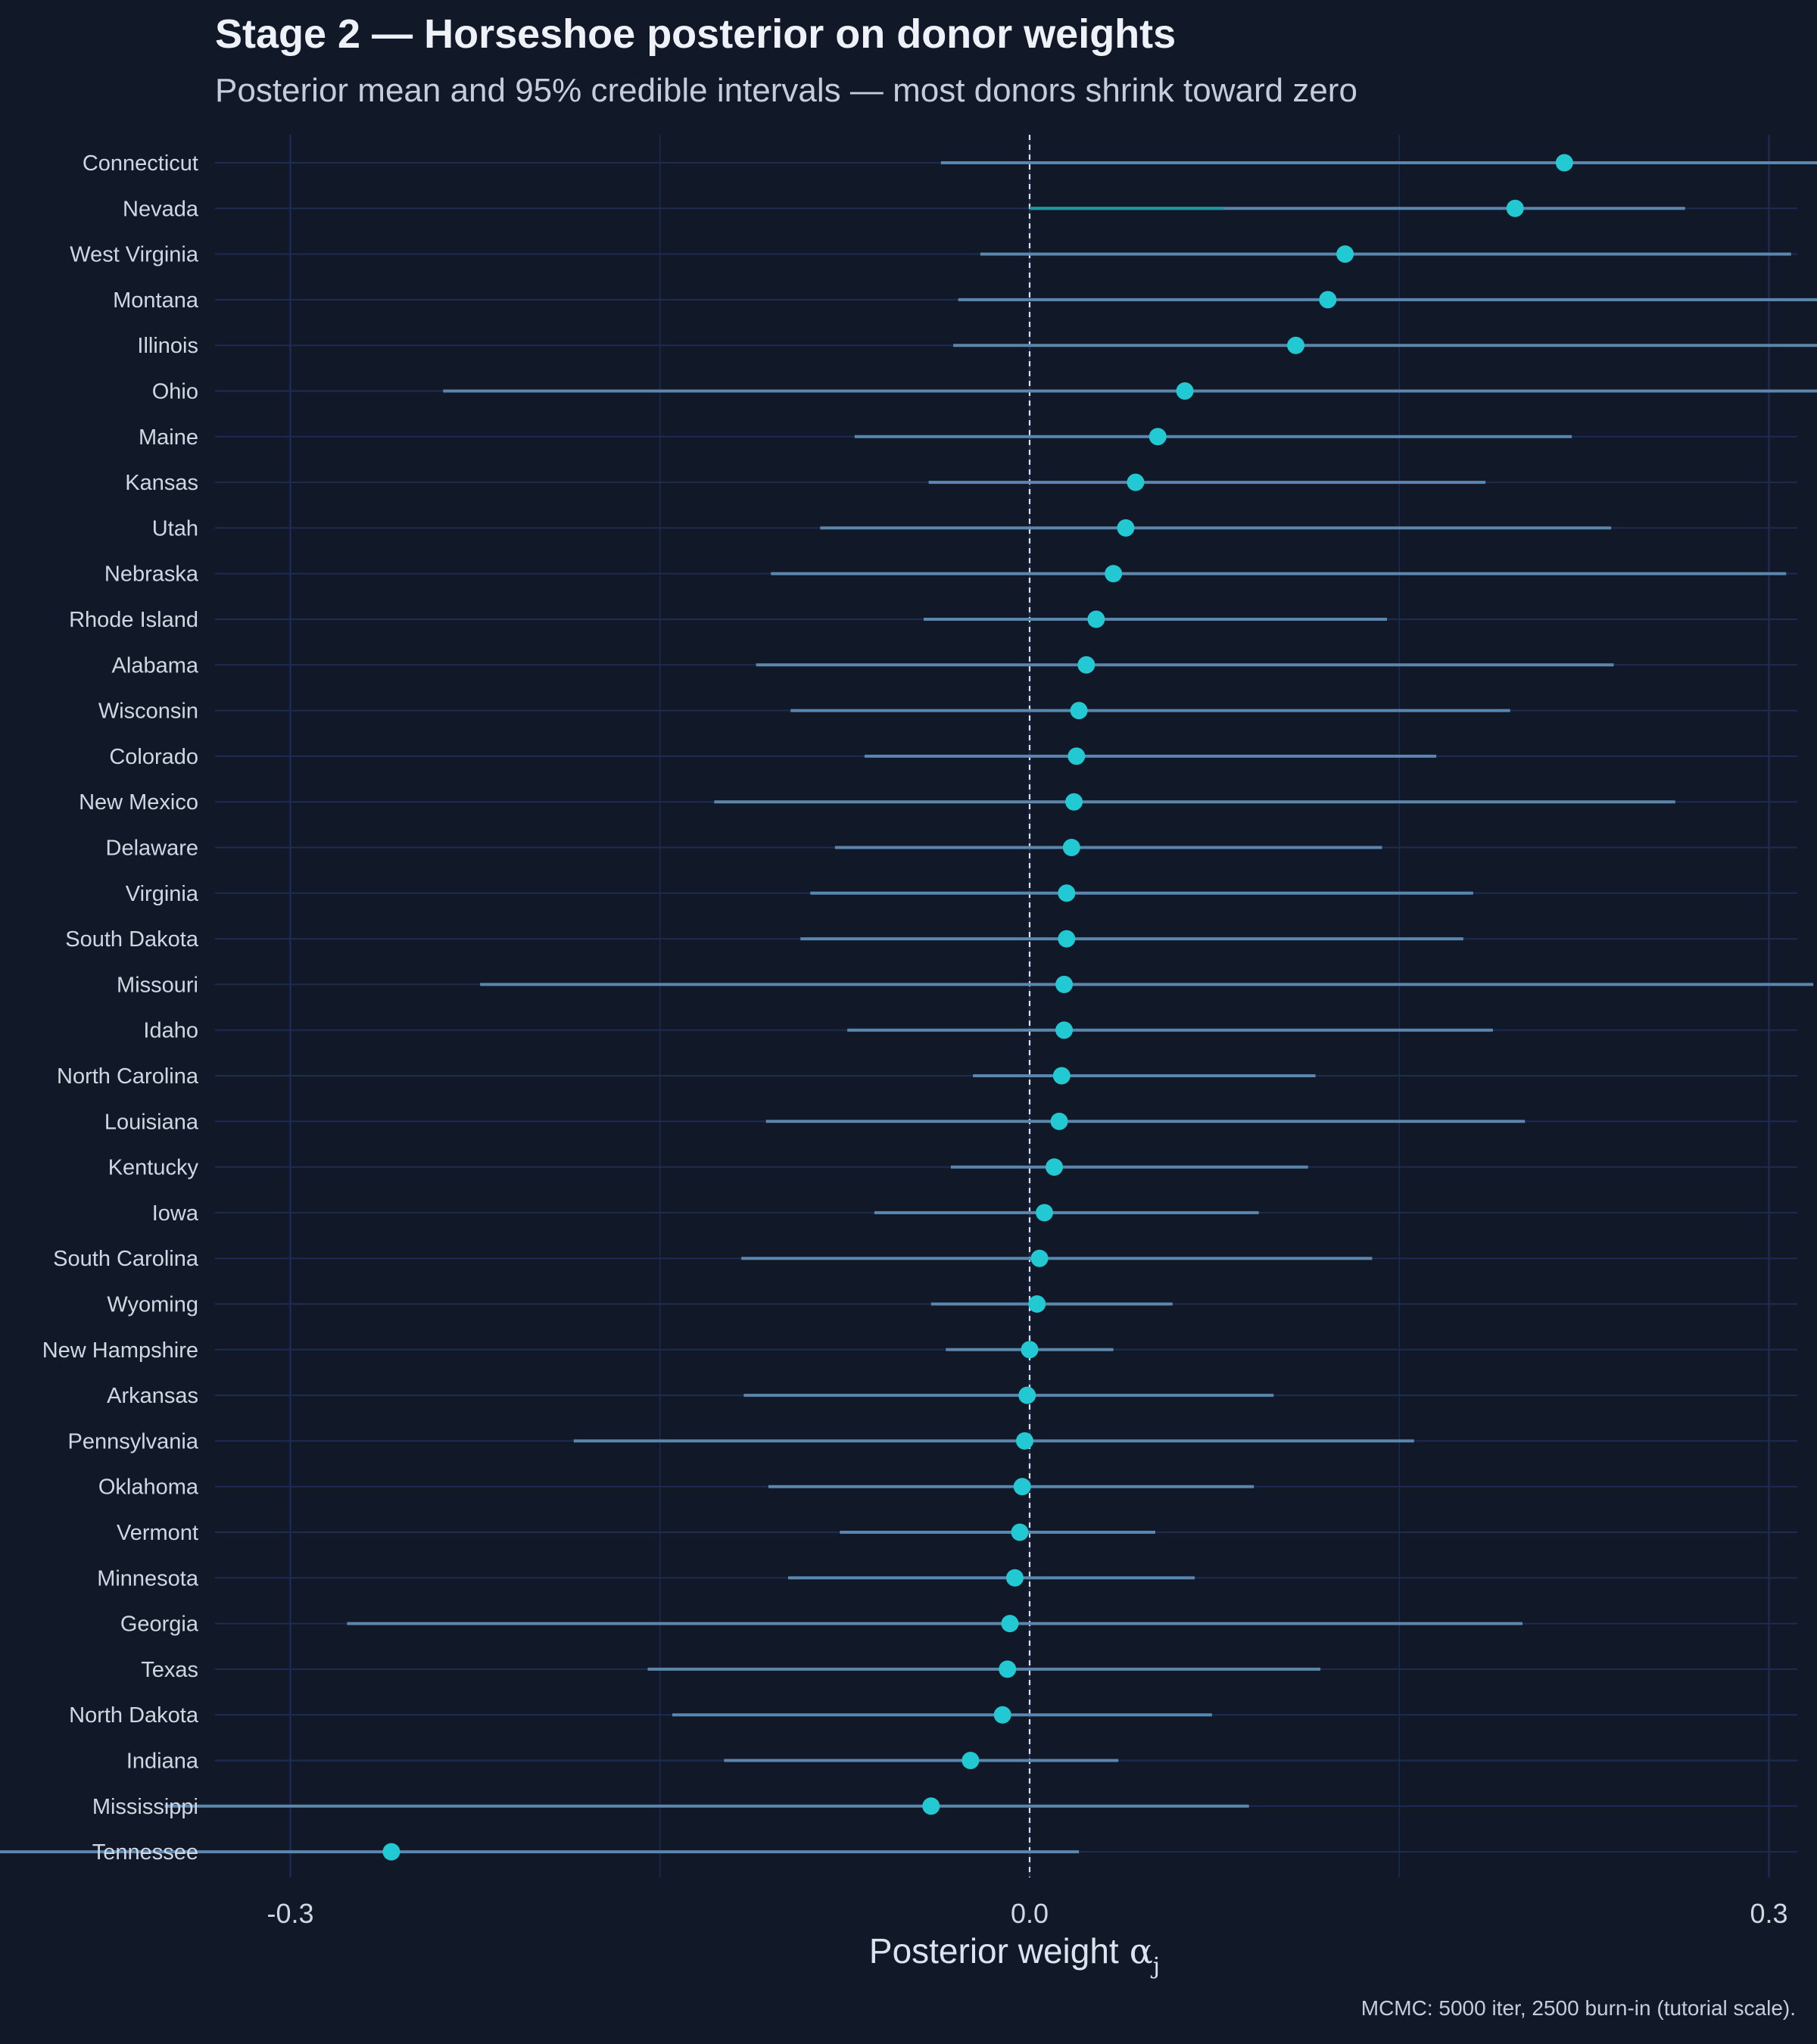 Image resolution: width=1817 pixels, height=2044 pixels. What do you see at coordinates (133, 620) in the screenshot?
I see `y-tick-label: Rhode Island` at bounding box center [133, 620].